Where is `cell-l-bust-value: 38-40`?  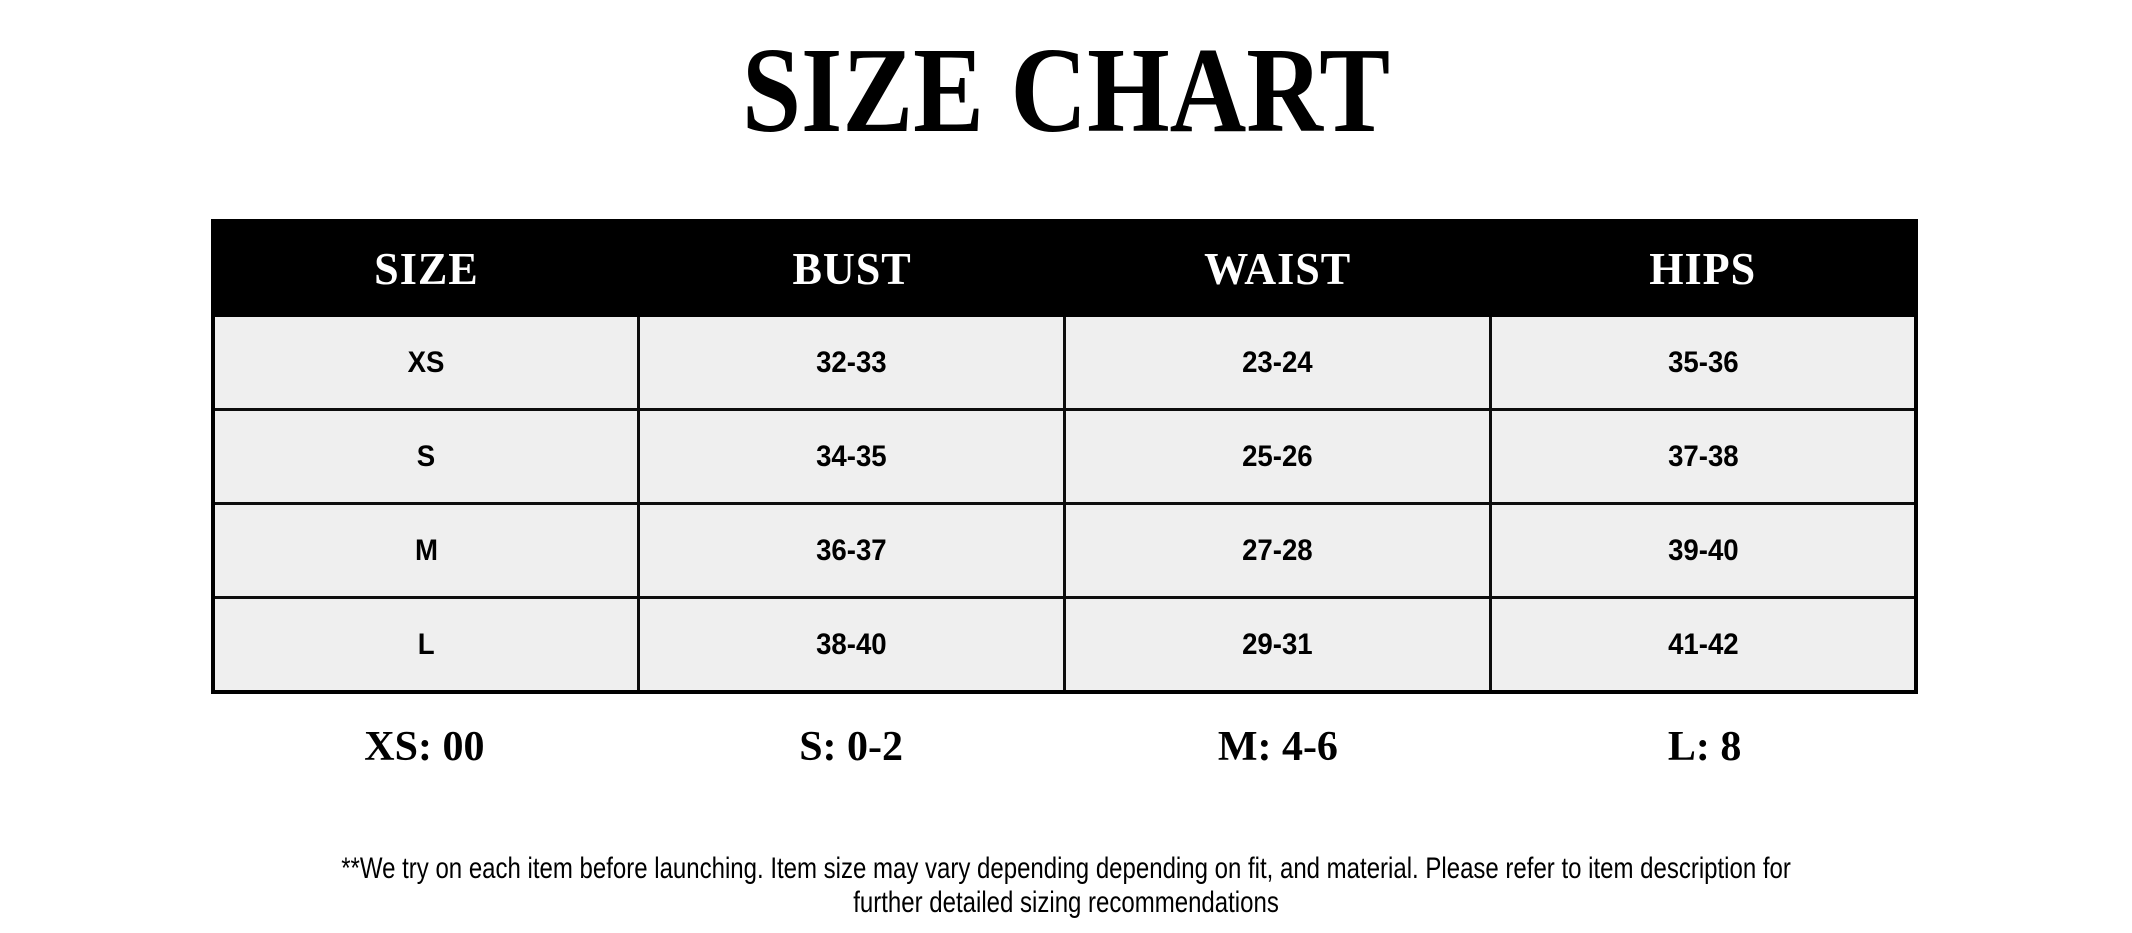 cell-l-bust-value: 38-40 is located at coordinates (851, 644).